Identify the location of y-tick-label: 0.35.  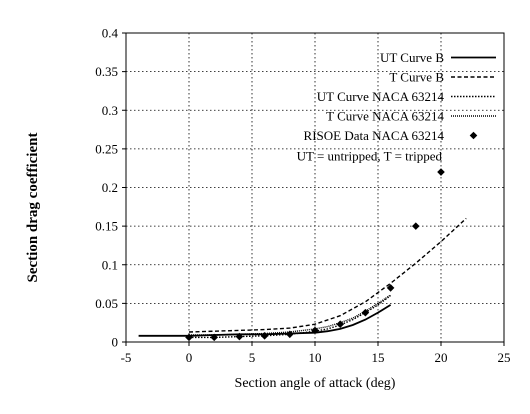
(106, 71).